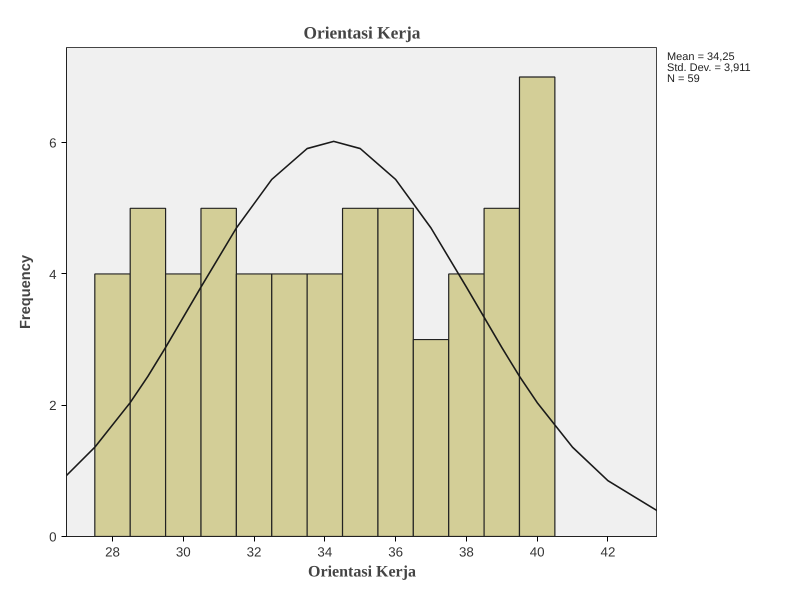  Describe the element at coordinates (362, 33) in the screenshot. I see `chart-title: Orientasi Kerja` at that location.